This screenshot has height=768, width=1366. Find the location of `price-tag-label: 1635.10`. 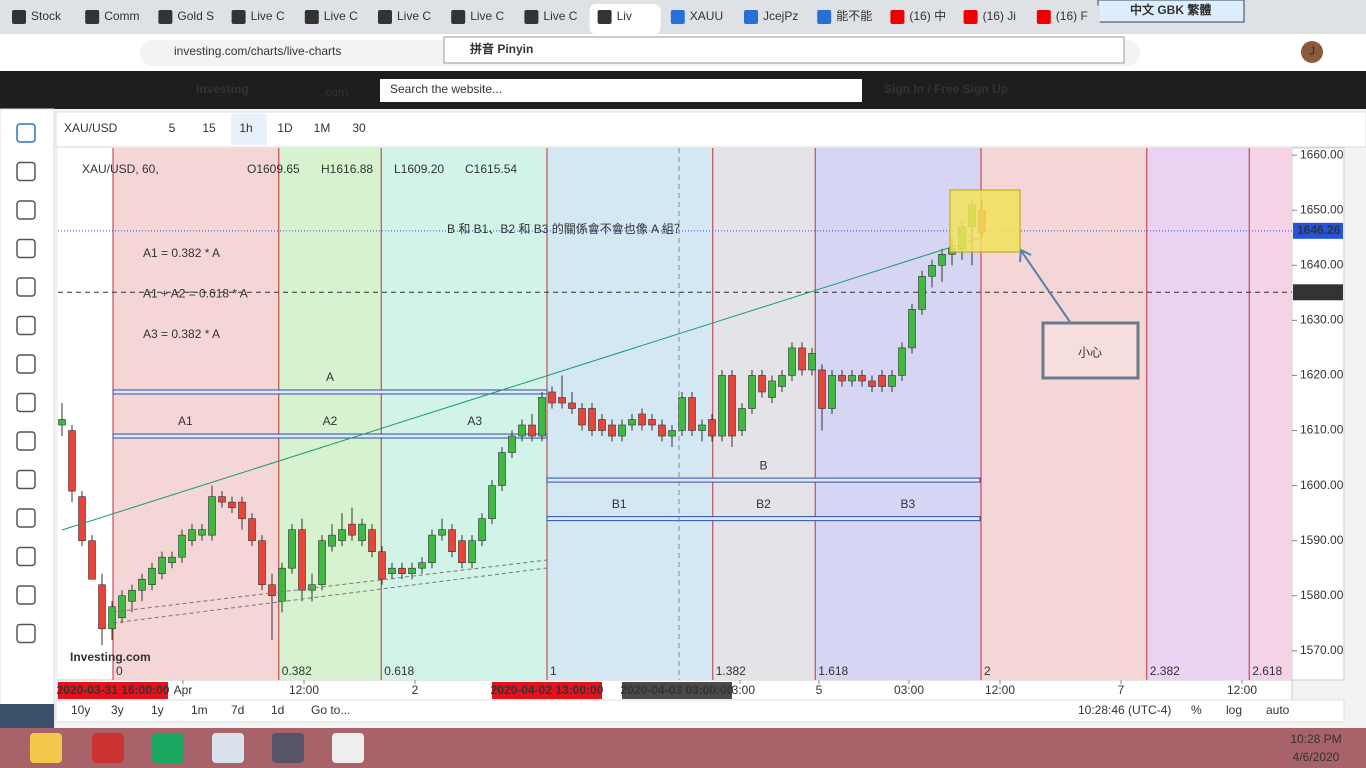

price-tag-label: 1635.10 is located at coordinates (1319, 291).